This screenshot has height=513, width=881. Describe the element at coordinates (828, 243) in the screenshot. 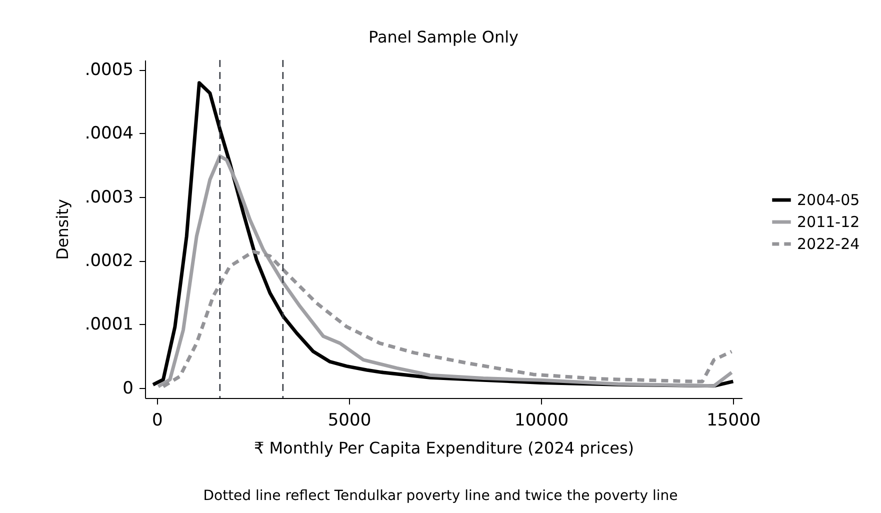

I see `legend-label: 2022-24` at that location.